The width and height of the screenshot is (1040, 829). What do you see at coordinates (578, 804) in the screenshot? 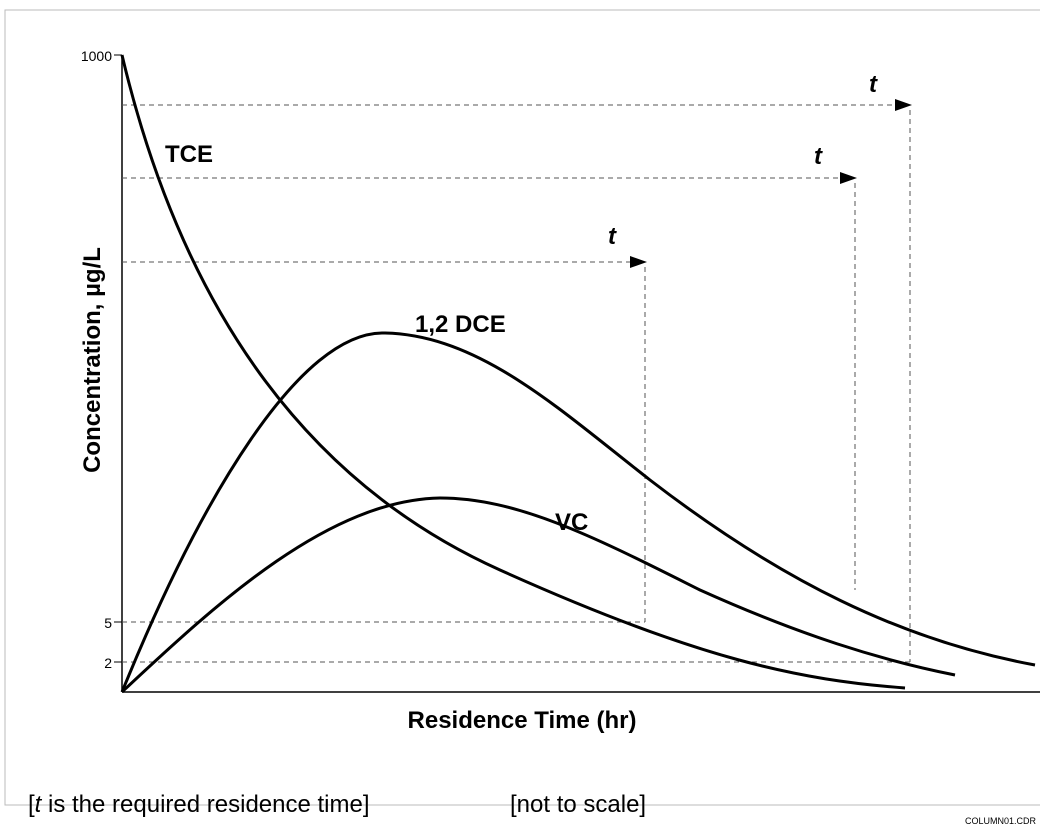
I see `caption-note: [not to scale]` at bounding box center [578, 804].